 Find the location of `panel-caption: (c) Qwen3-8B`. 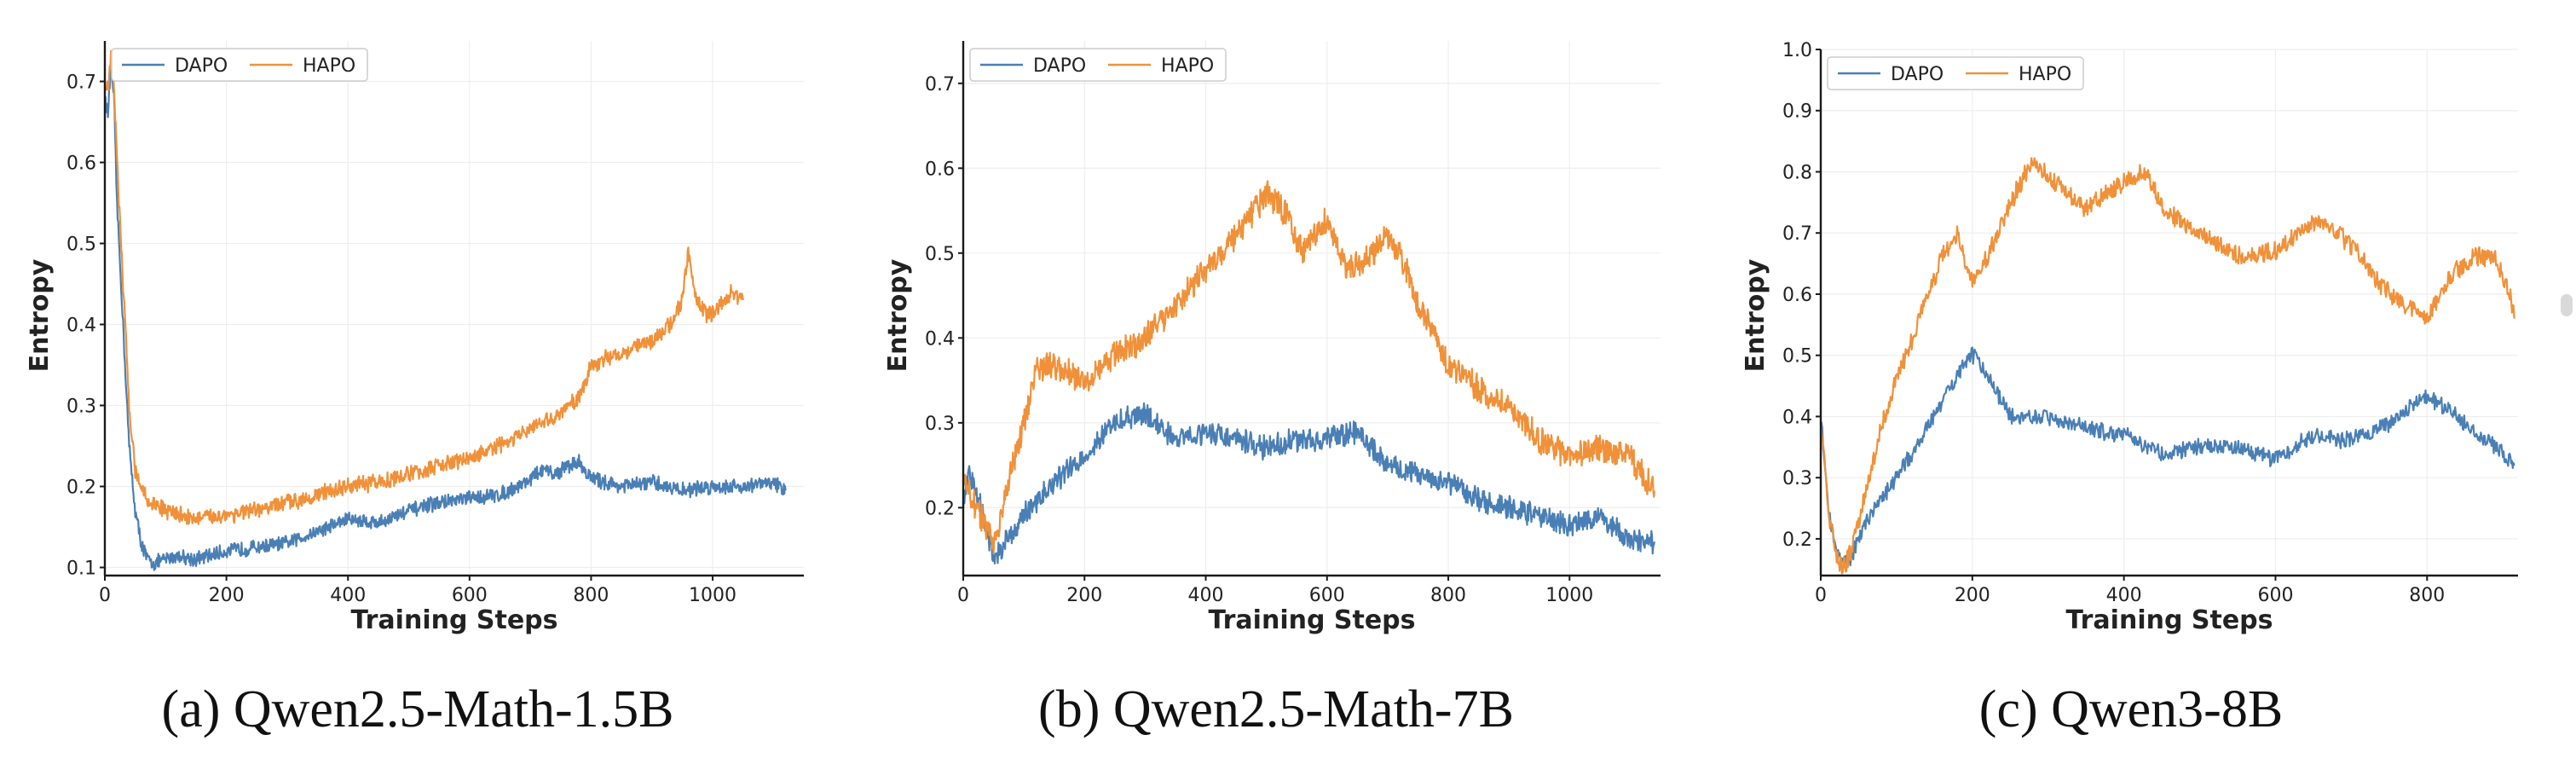

panel-caption: (c) Qwen3-8B is located at coordinates (2131, 709).